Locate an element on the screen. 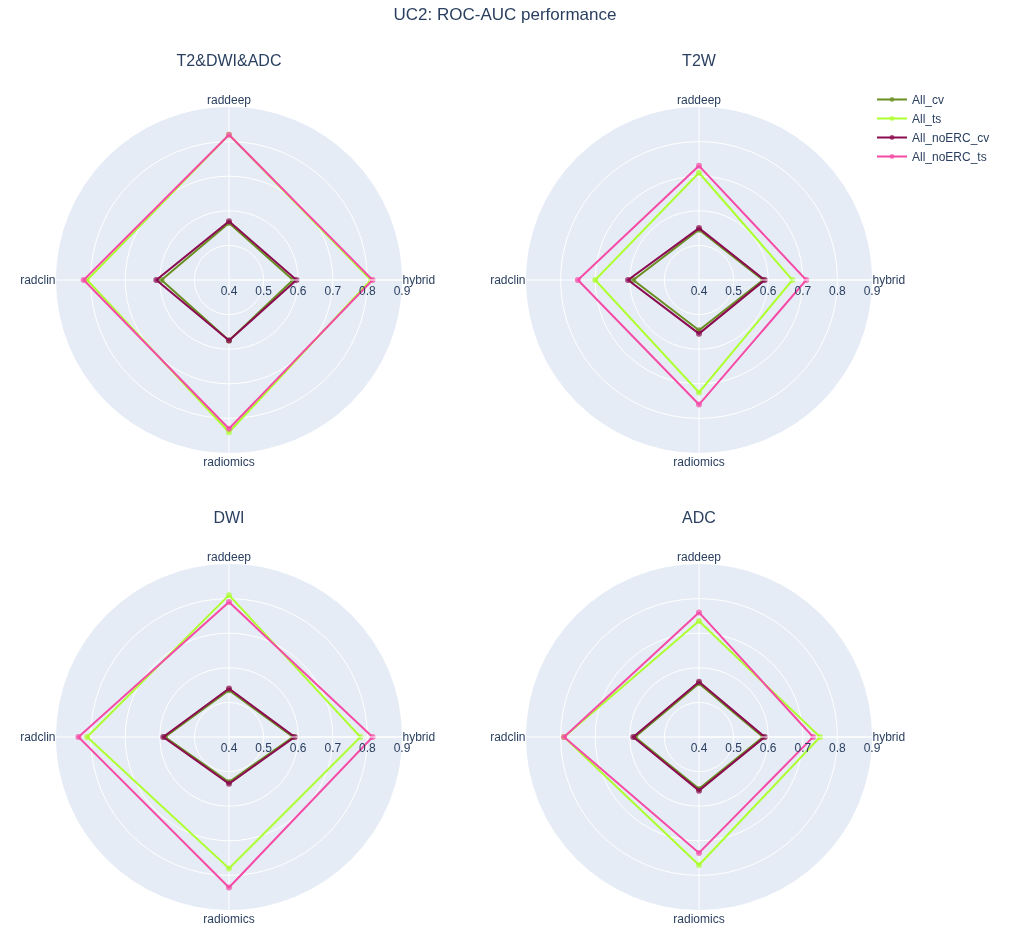  legend-label: All_noERC_cv is located at coordinates (951, 138).